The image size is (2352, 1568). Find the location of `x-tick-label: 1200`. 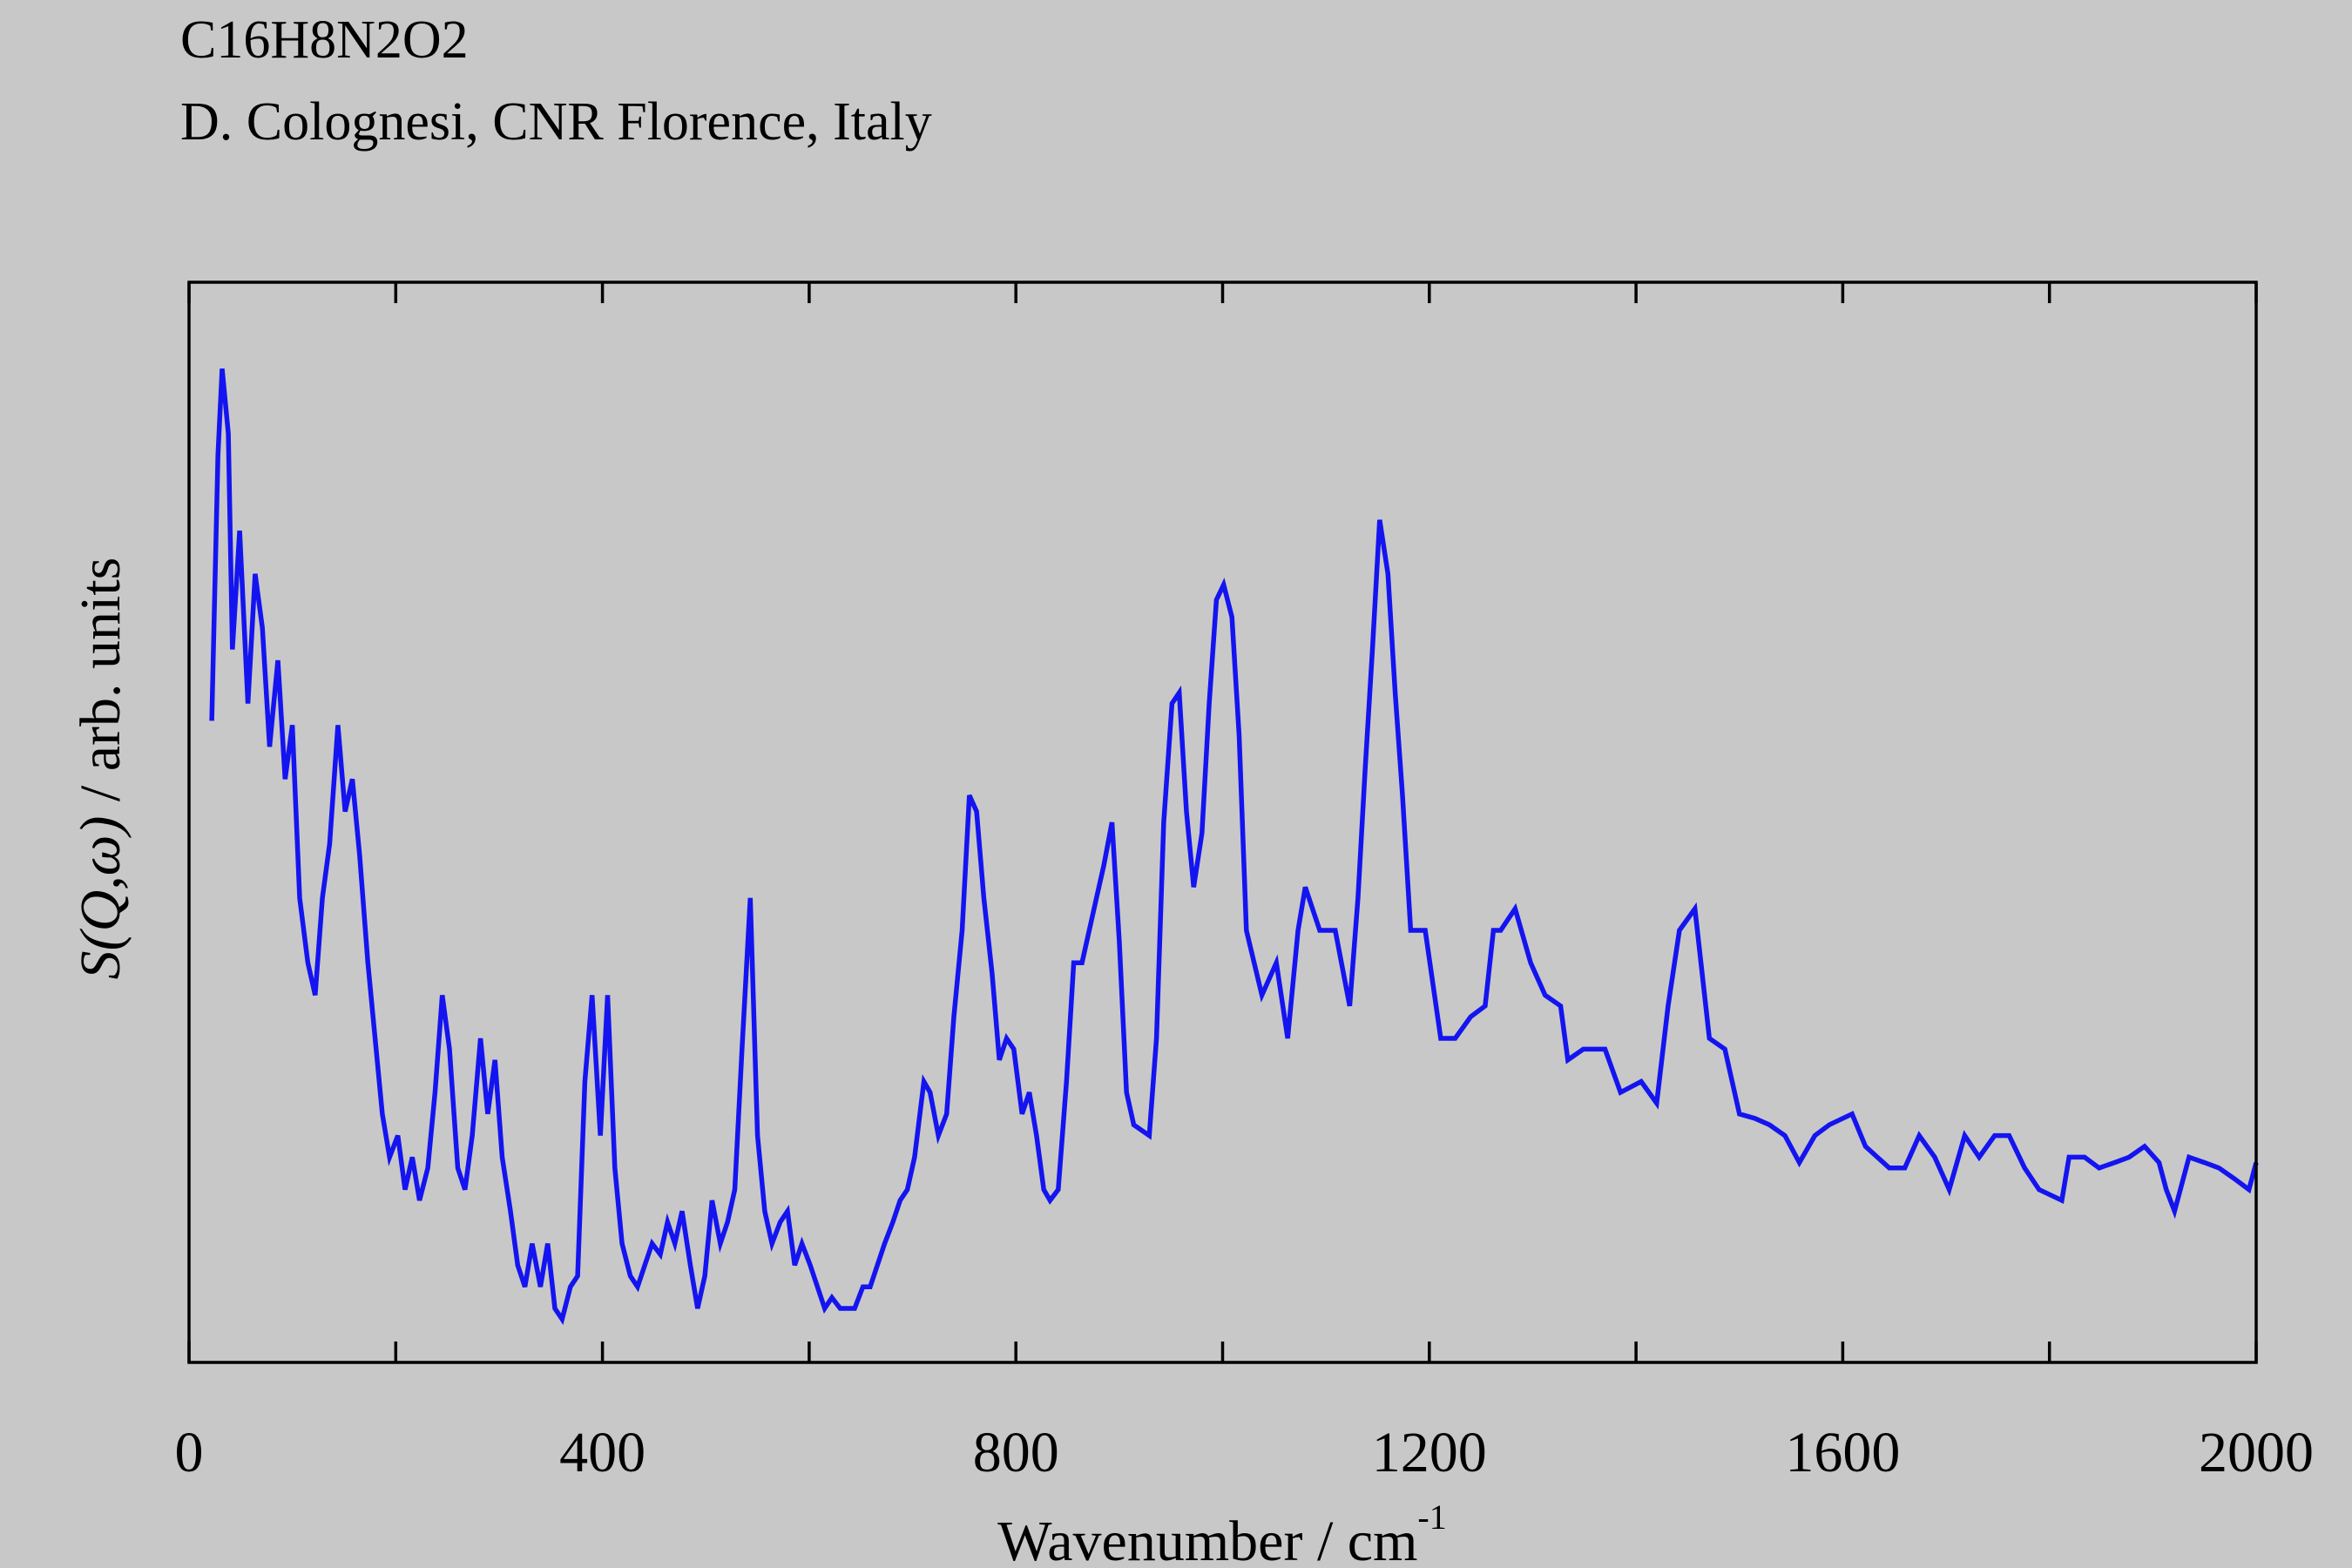

x-tick-label: 1200 is located at coordinates (1429, 1452).